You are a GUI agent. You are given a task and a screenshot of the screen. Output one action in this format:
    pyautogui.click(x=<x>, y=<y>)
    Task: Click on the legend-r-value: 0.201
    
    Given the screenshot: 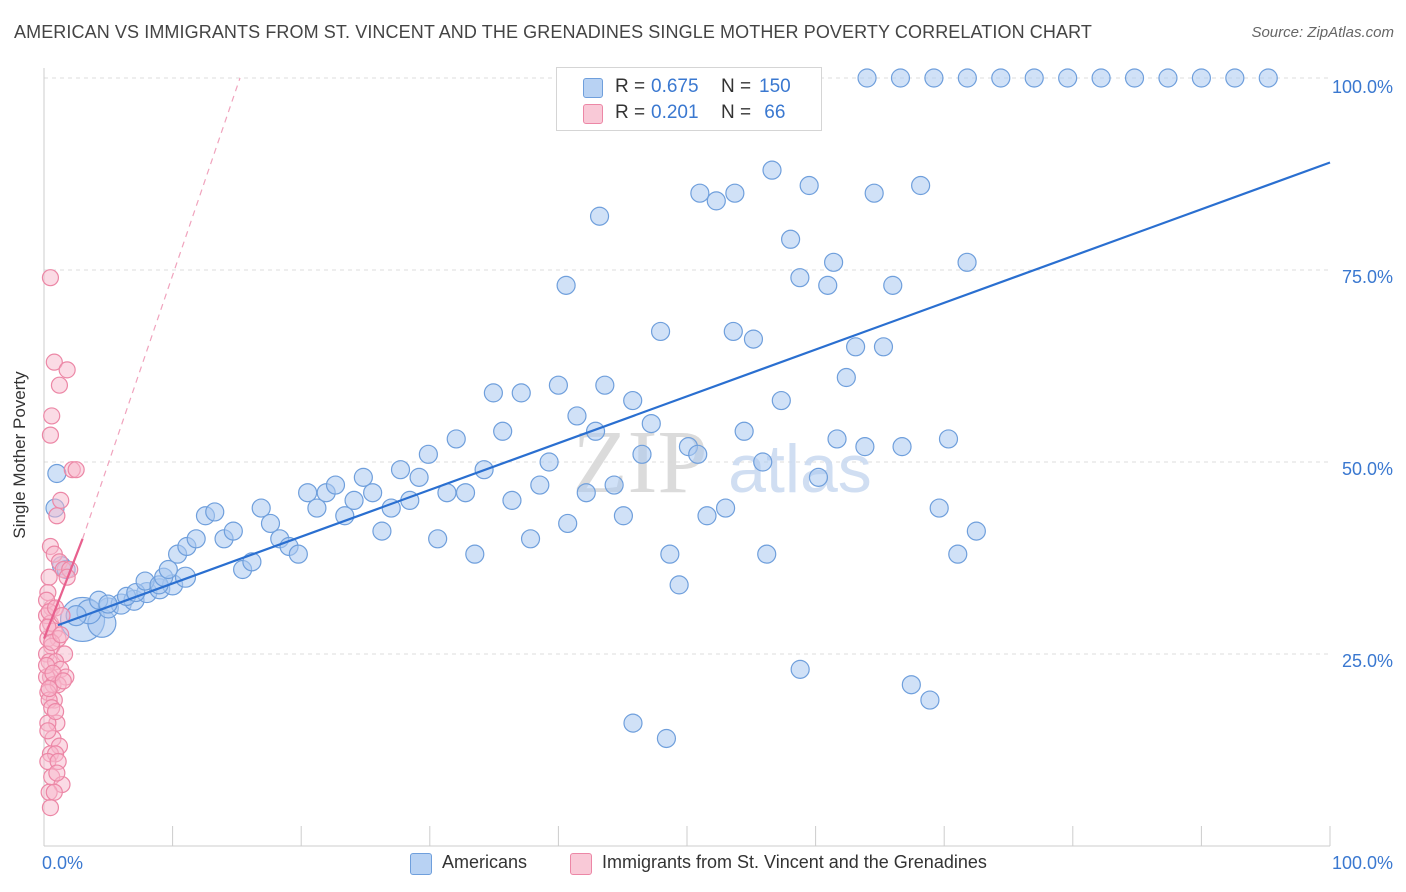 What is the action you would take?
    pyautogui.click(x=675, y=112)
    